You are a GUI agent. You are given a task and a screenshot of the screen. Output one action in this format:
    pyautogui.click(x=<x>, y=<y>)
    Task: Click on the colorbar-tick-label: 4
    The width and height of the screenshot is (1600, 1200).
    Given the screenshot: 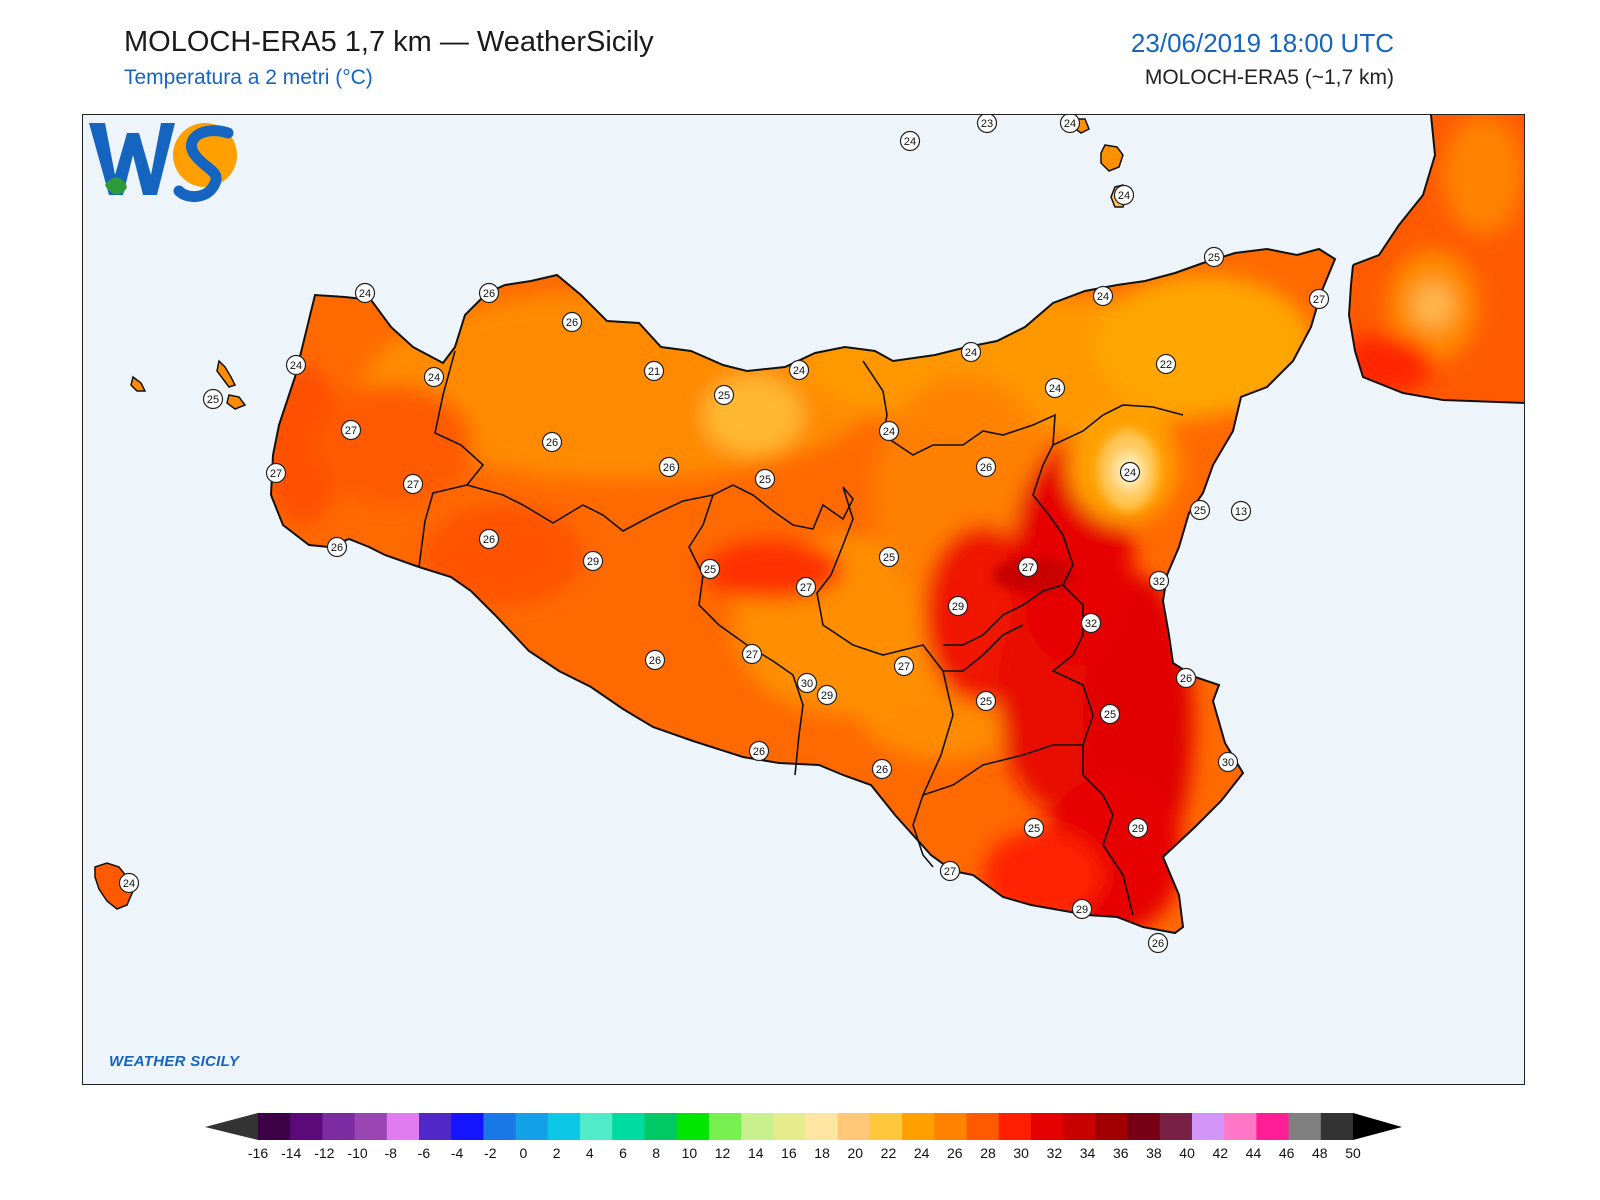 What is the action you would take?
    pyautogui.click(x=590, y=1153)
    